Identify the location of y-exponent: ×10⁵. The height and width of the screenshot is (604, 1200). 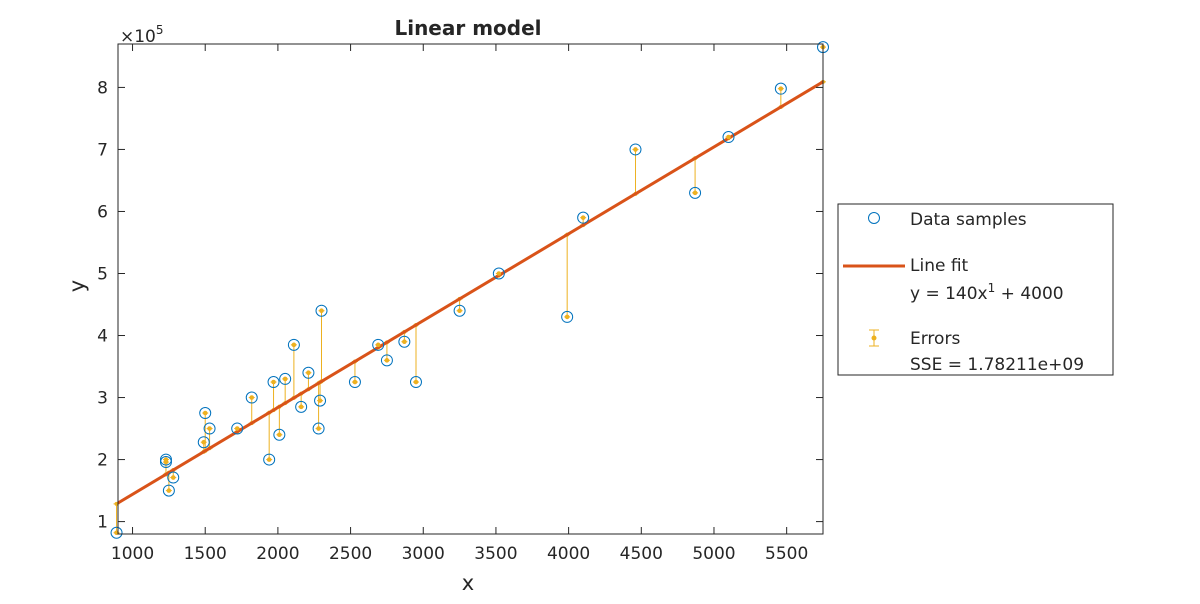
(142, 35).